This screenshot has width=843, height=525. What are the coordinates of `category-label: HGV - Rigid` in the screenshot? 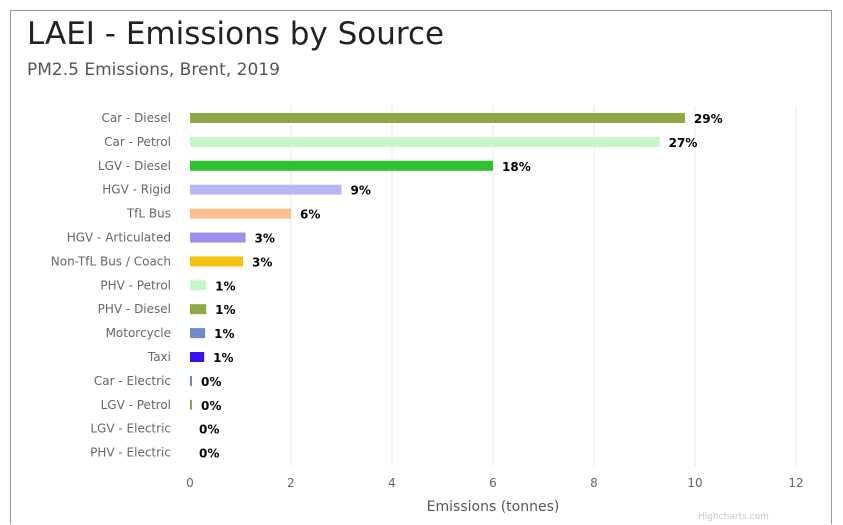 It's located at (136, 190).